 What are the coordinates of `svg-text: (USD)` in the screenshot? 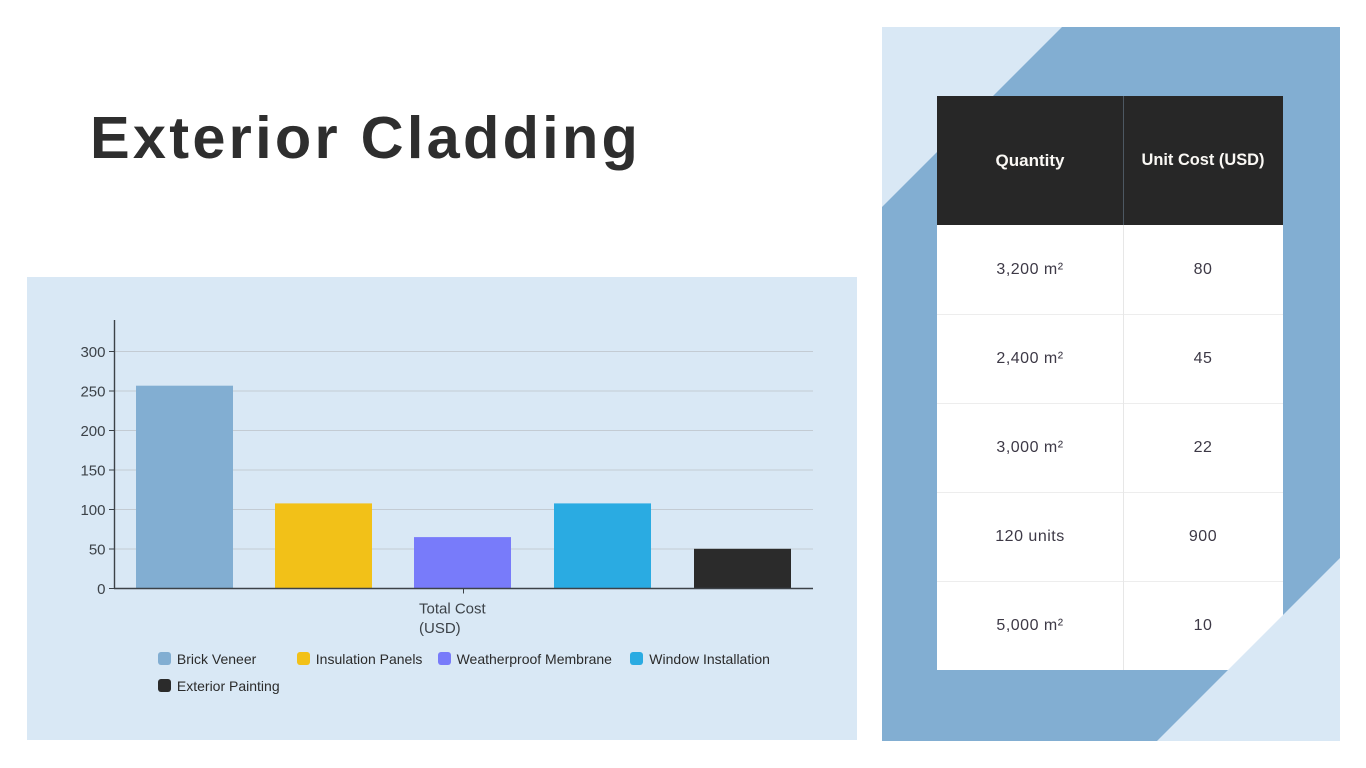 It's located at (440, 628).